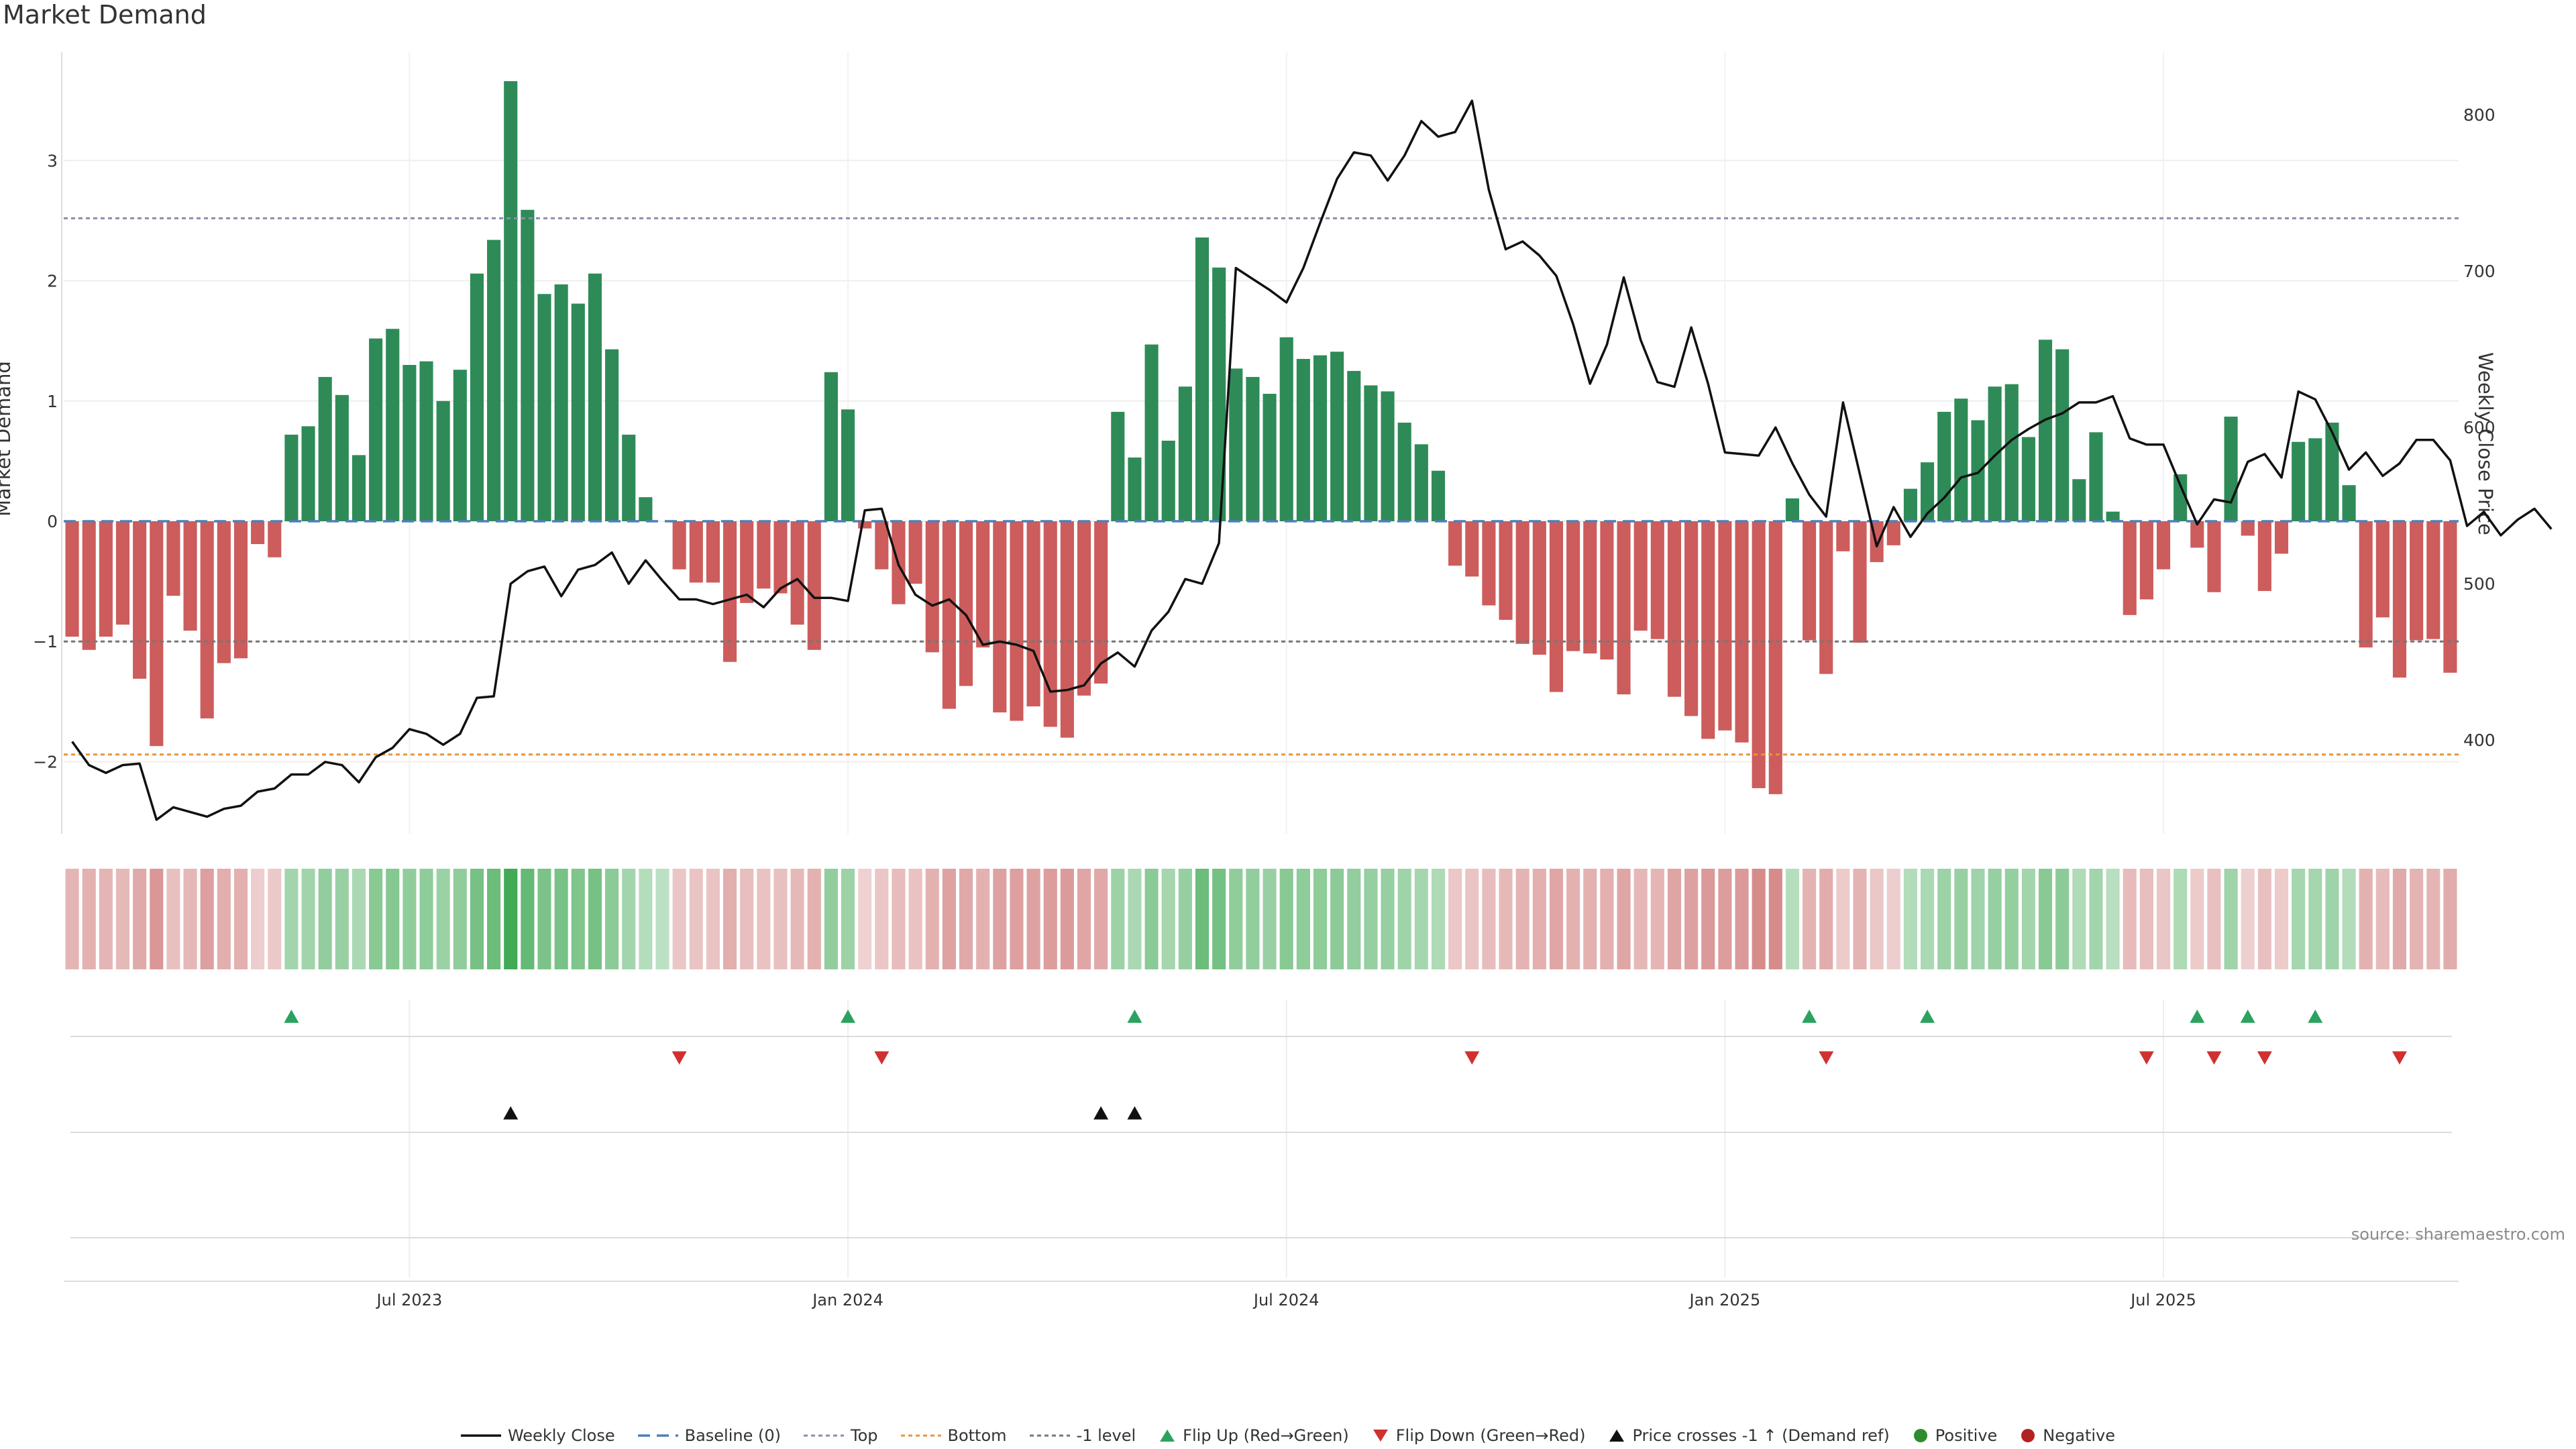 The image size is (2576, 1449). What do you see at coordinates (511, 1113) in the screenshot?
I see `price-cross-marker` at bounding box center [511, 1113].